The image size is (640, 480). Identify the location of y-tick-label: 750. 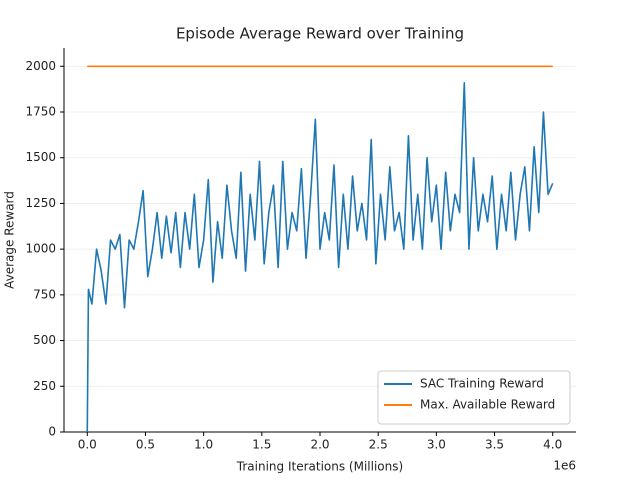
(44, 294).